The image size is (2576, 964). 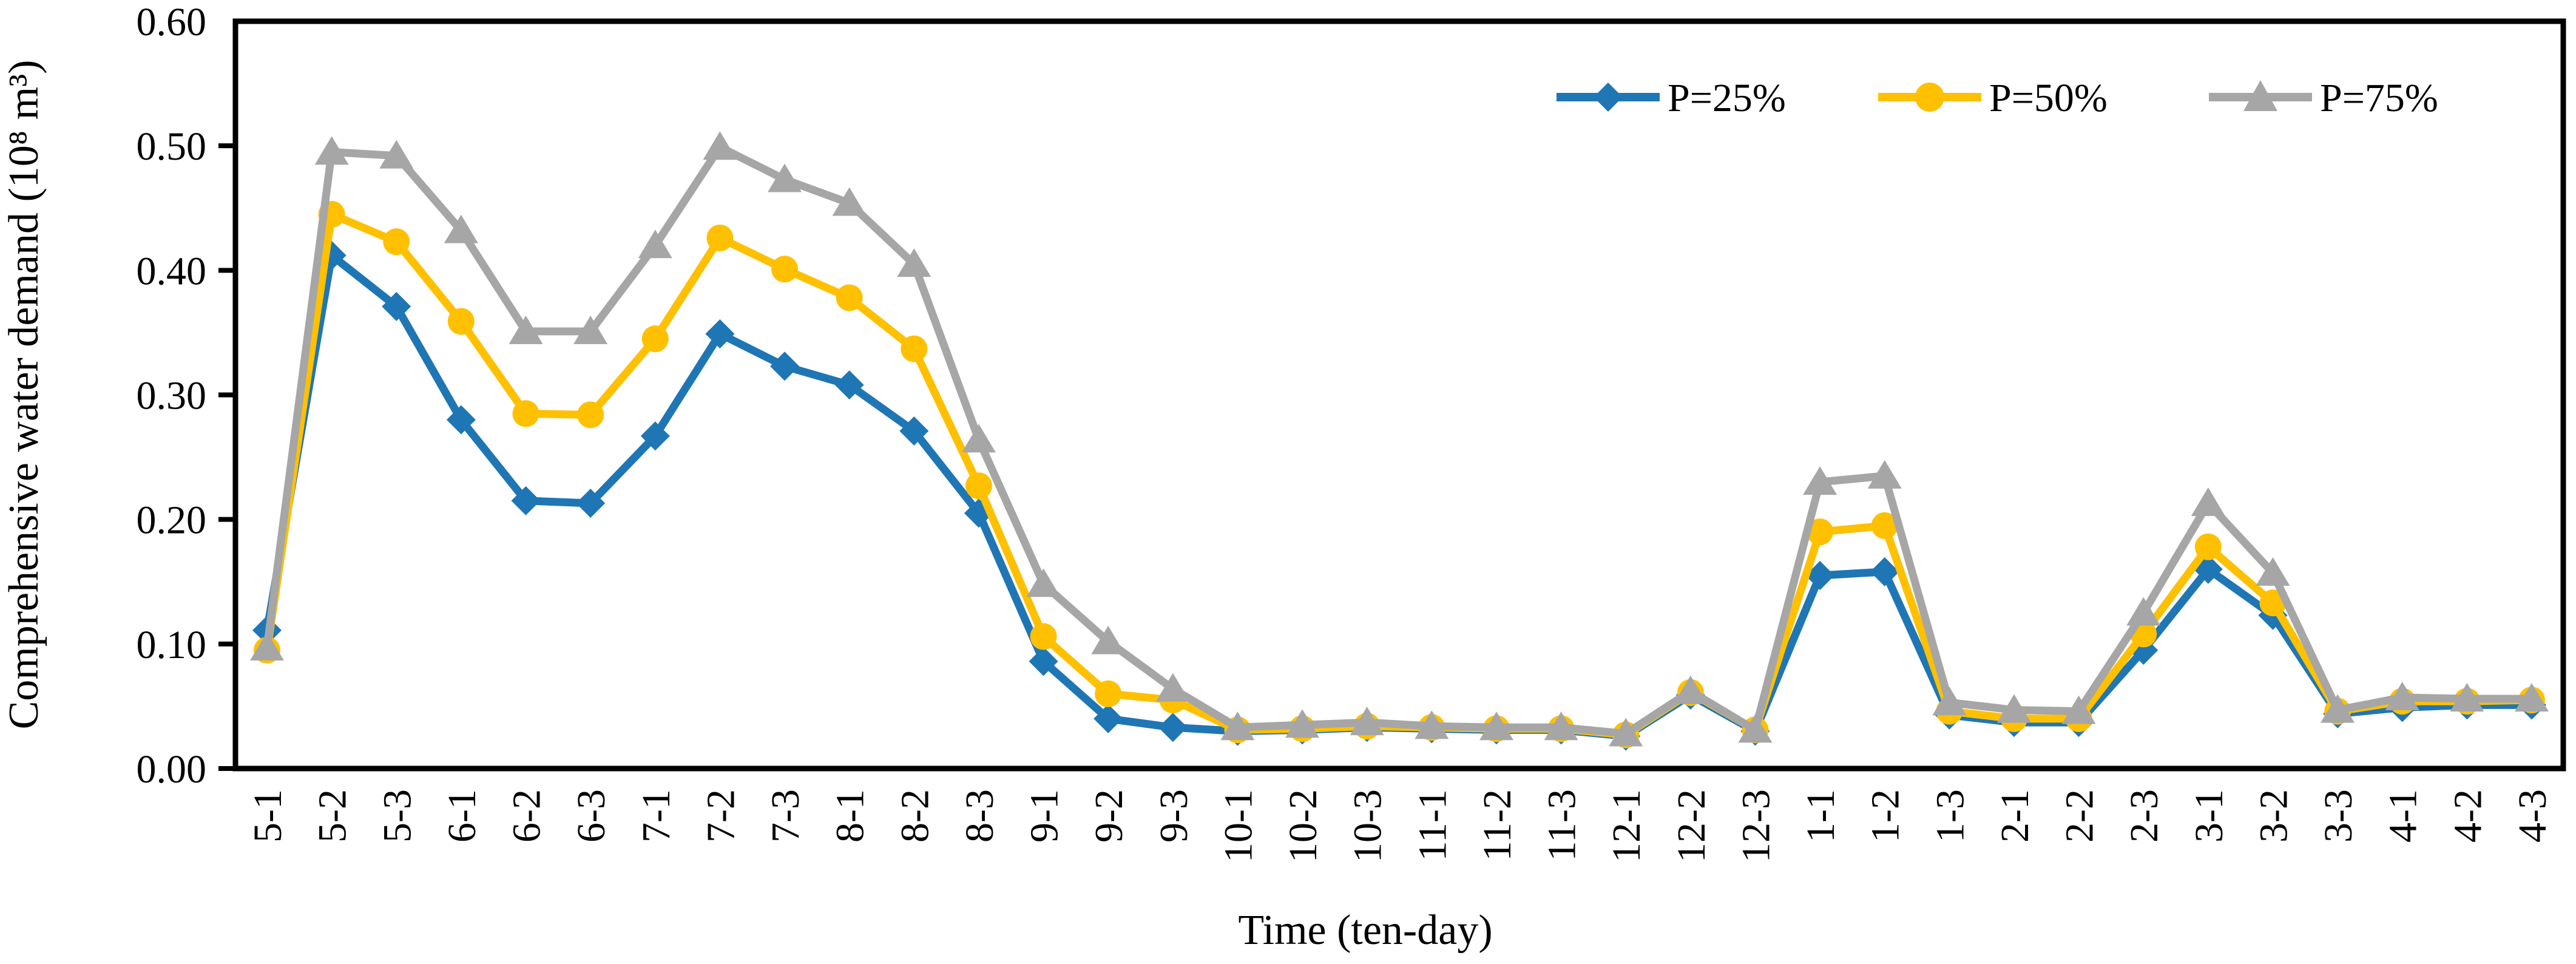 What do you see at coordinates (527, 816) in the screenshot?
I see `x-tick-label: 6-2` at bounding box center [527, 816].